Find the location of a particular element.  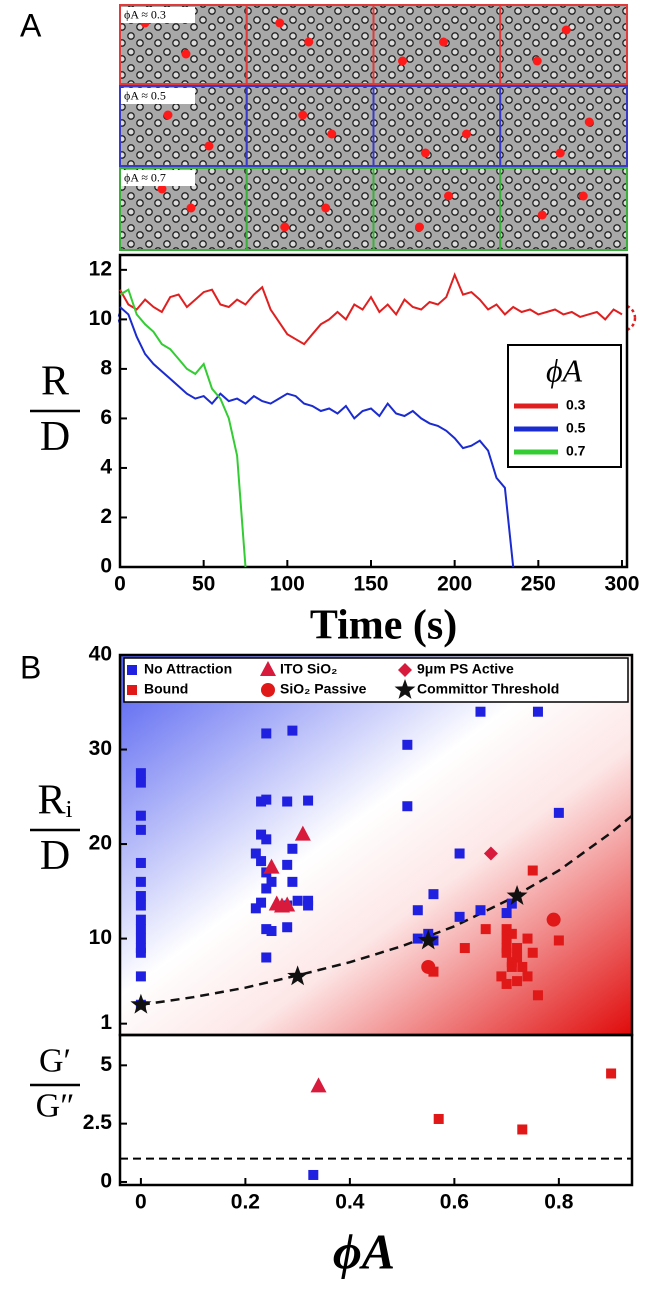

row-label: ϕA ≈ 0.5 is located at coordinates (145, 95).